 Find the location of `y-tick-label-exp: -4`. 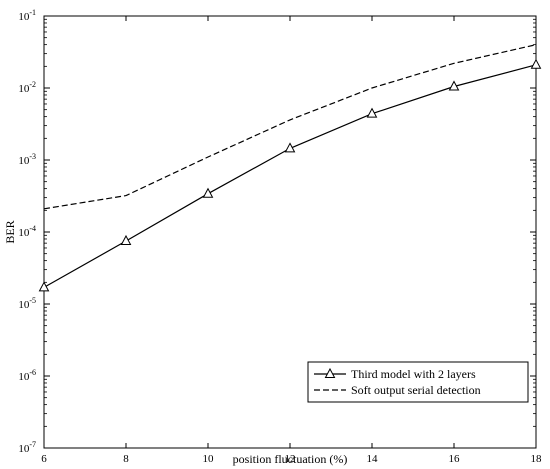

y-tick-label-exp: -4 is located at coordinates (32, 228).